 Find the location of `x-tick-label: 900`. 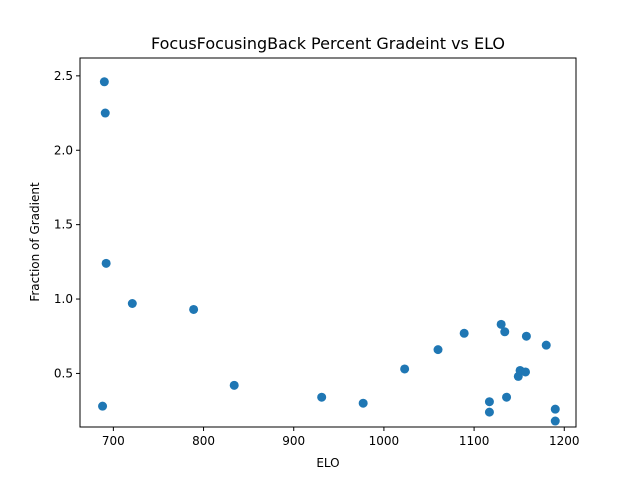

x-tick-label: 900 is located at coordinates (293, 441).